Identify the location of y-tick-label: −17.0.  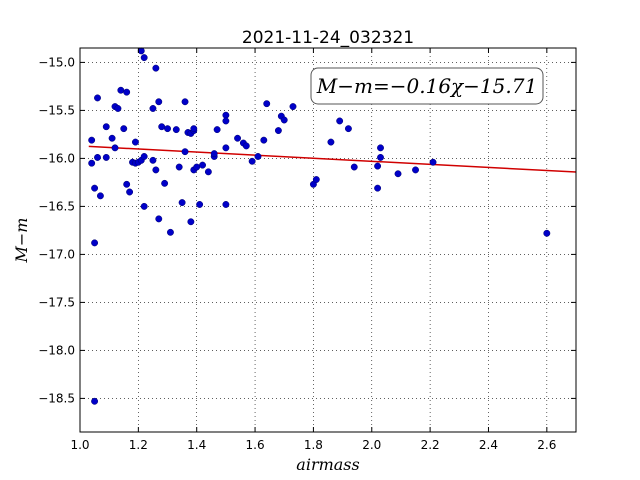
(56, 254).